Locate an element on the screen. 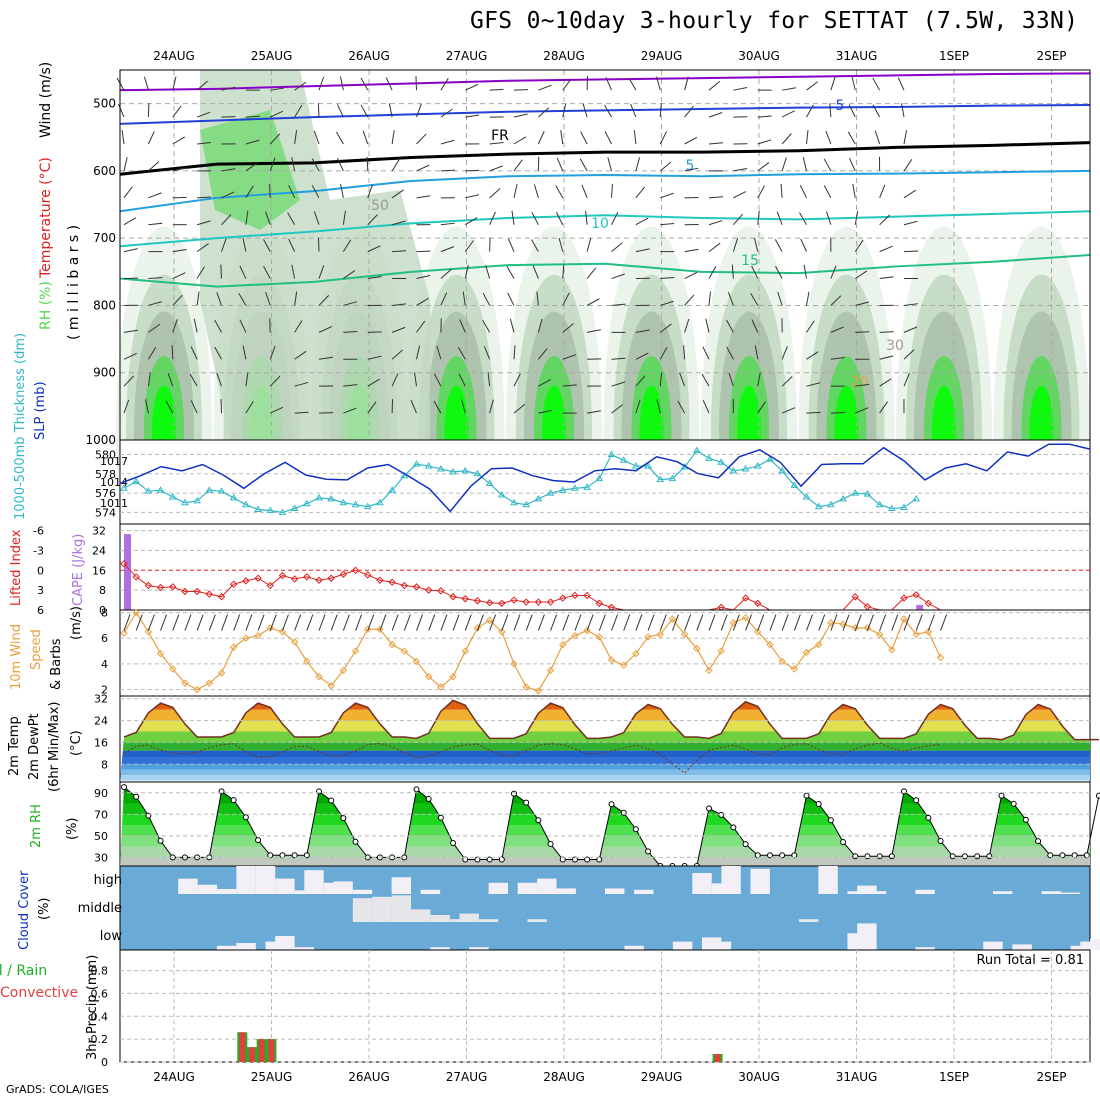 The width and height of the screenshot is (1100, 1100). ylabel-rh: RH (%) is located at coordinates (46, 305).